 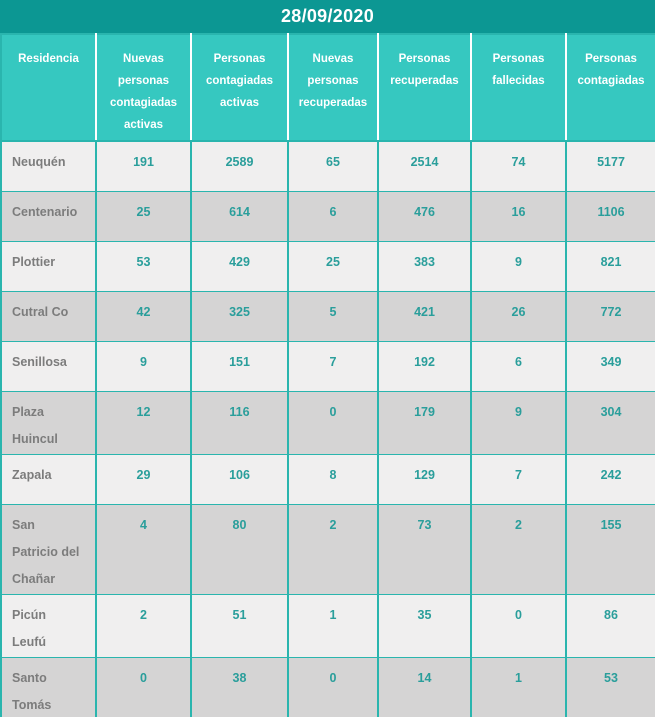 I want to click on table-row: Plaza Huincul 12 116 0 179 9 304, so click(x=327, y=422).